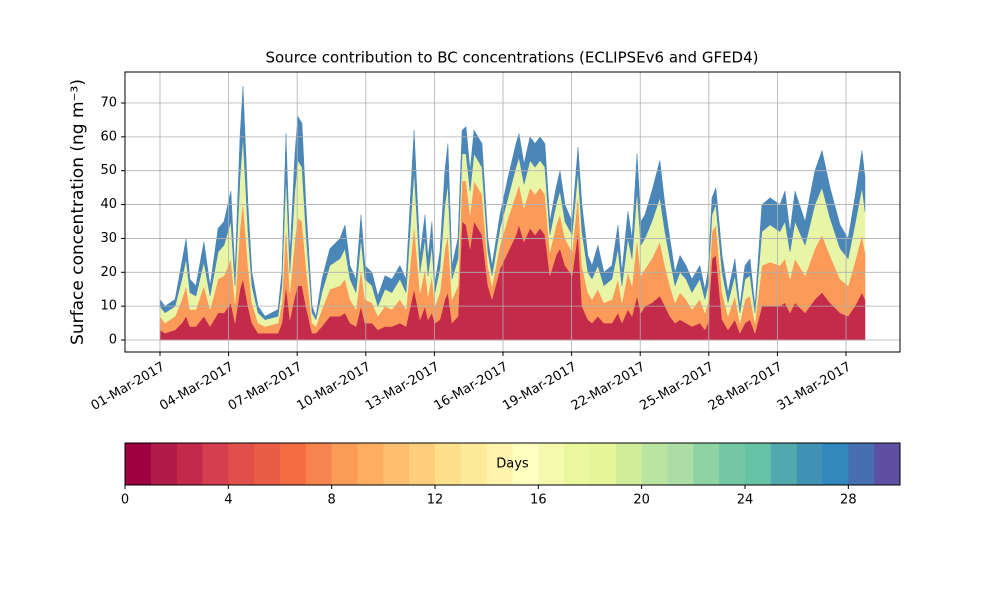  Describe the element at coordinates (108, 306) in the screenshot. I see `y-tick-label: 10` at that location.